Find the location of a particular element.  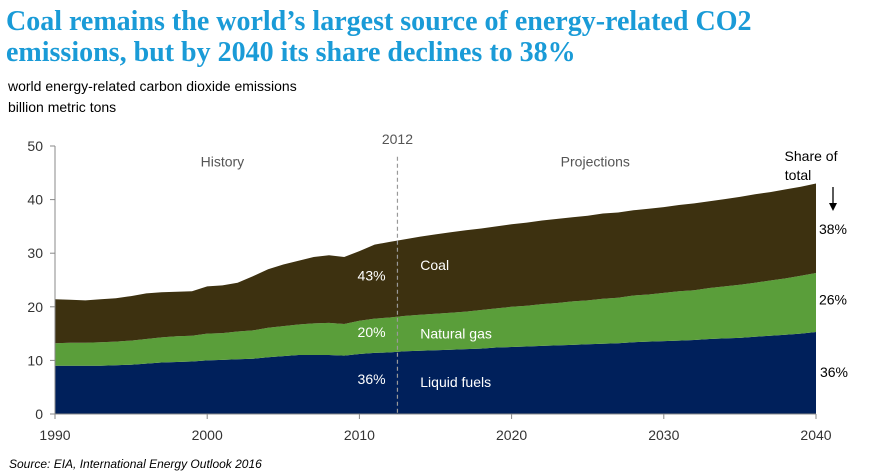

y-tick-label: 30 is located at coordinates (35, 253).